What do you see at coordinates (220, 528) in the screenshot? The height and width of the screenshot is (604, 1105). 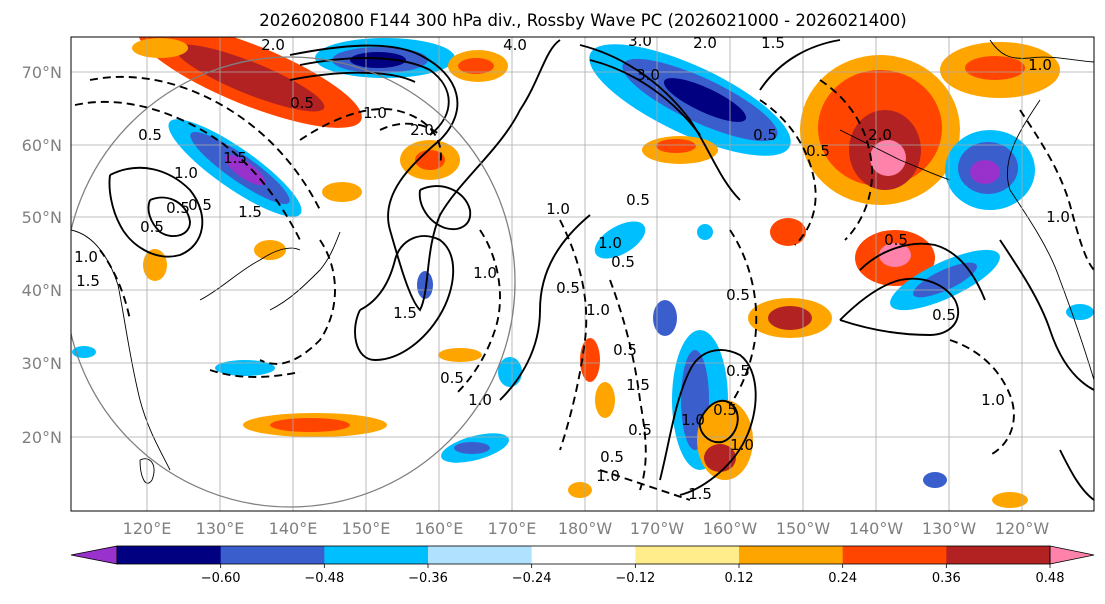 I see `lon-tick-label: 130°E` at bounding box center [220, 528].